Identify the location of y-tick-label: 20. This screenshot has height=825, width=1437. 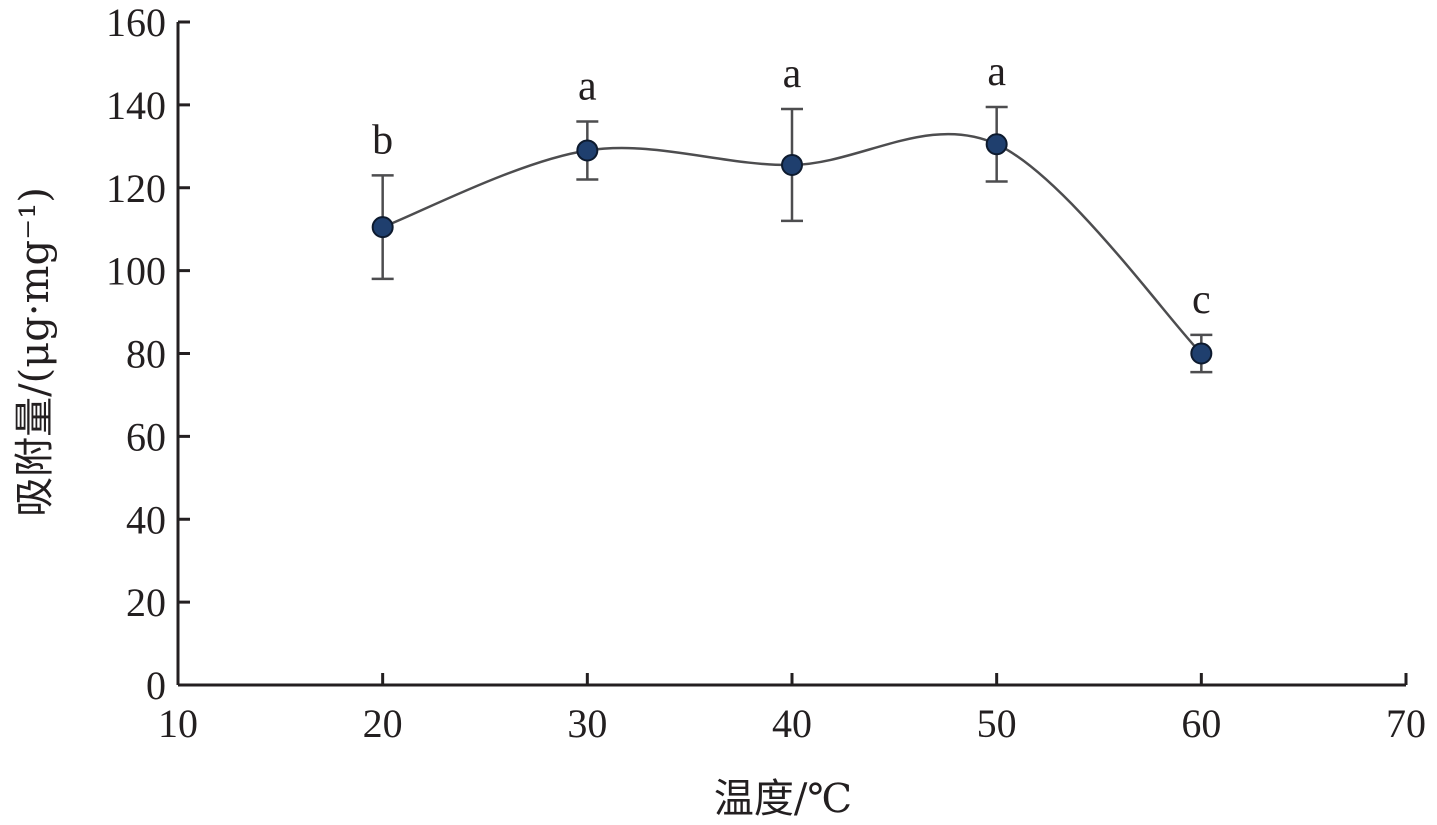
(146, 602).